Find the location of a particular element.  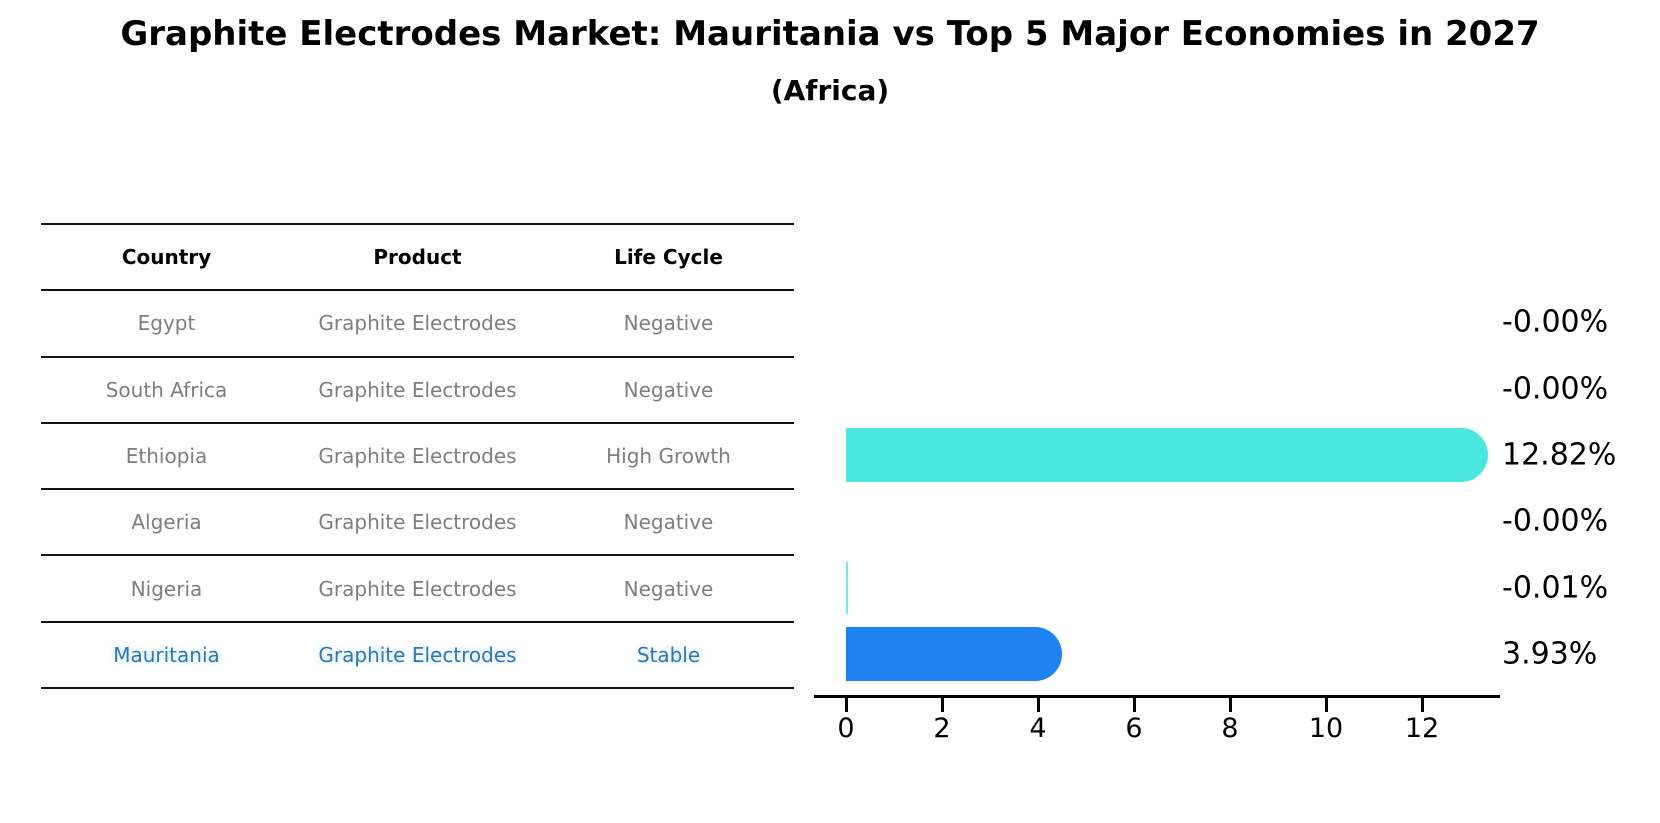

cell-country: Egypt is located at coordinates (166, 323).